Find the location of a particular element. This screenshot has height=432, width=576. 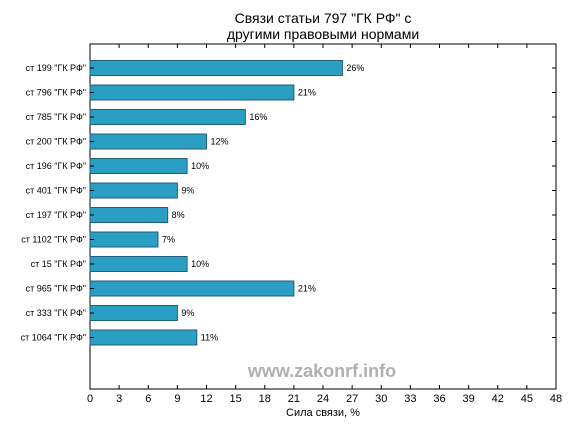

data-label: 12% is located at coordinates (220, 142).